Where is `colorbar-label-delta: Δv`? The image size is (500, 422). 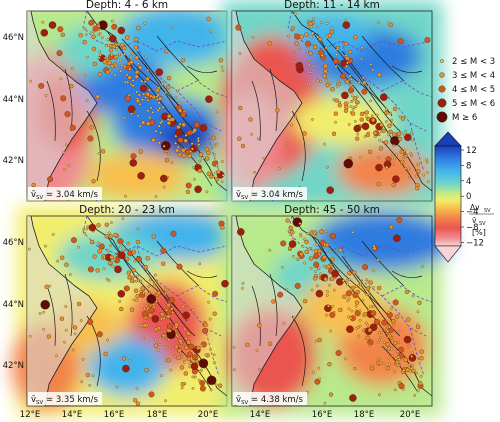 colorbar-label-delta: Δv is located at coordinates (475, 207).